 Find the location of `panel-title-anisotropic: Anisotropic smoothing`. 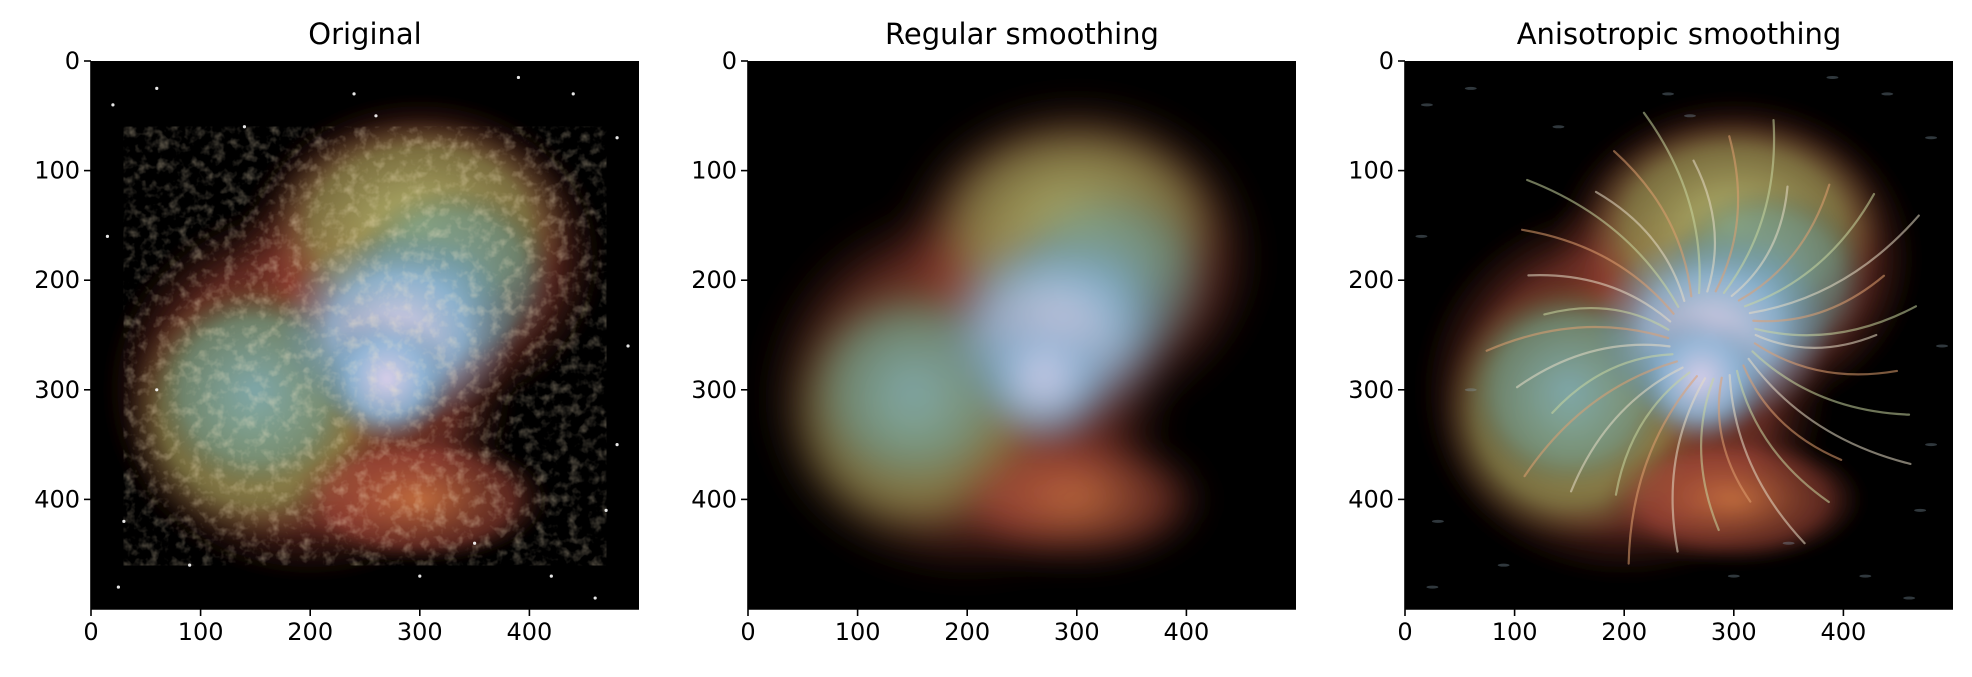

panel-title-anisotropic: Anisotropic smoothing is located at coordinates (1679, 34).